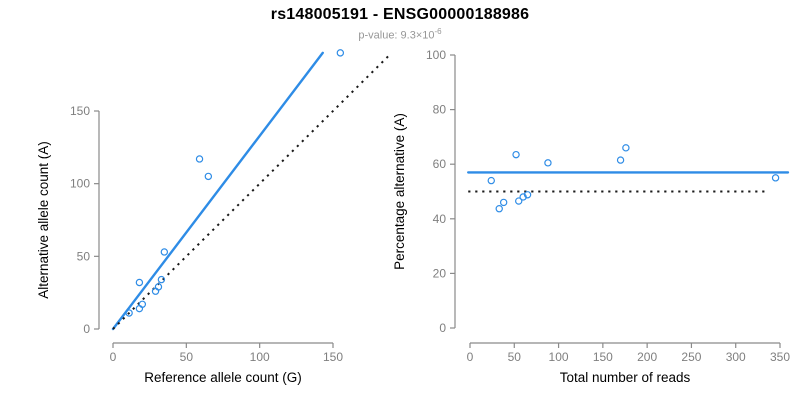  Describe the element at coordinates (436, 55) in the screenshot. I see `right-y-tick-label: 100` at that location.